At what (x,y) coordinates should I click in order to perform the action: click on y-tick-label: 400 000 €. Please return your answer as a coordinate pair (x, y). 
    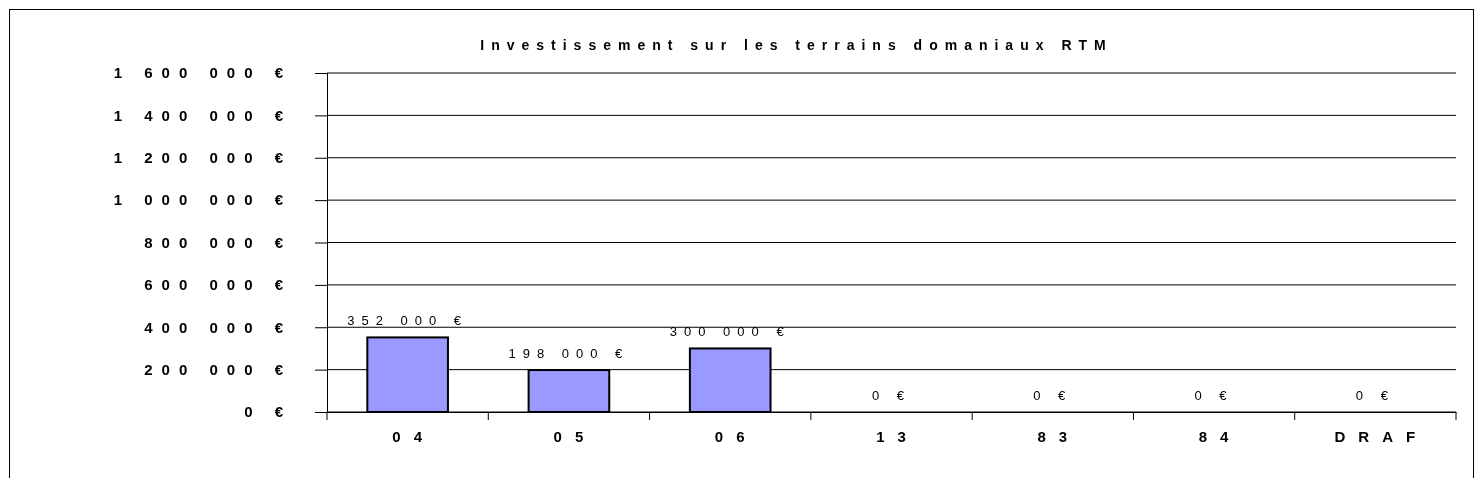
    Looking at the image, I should click on (218, 327).